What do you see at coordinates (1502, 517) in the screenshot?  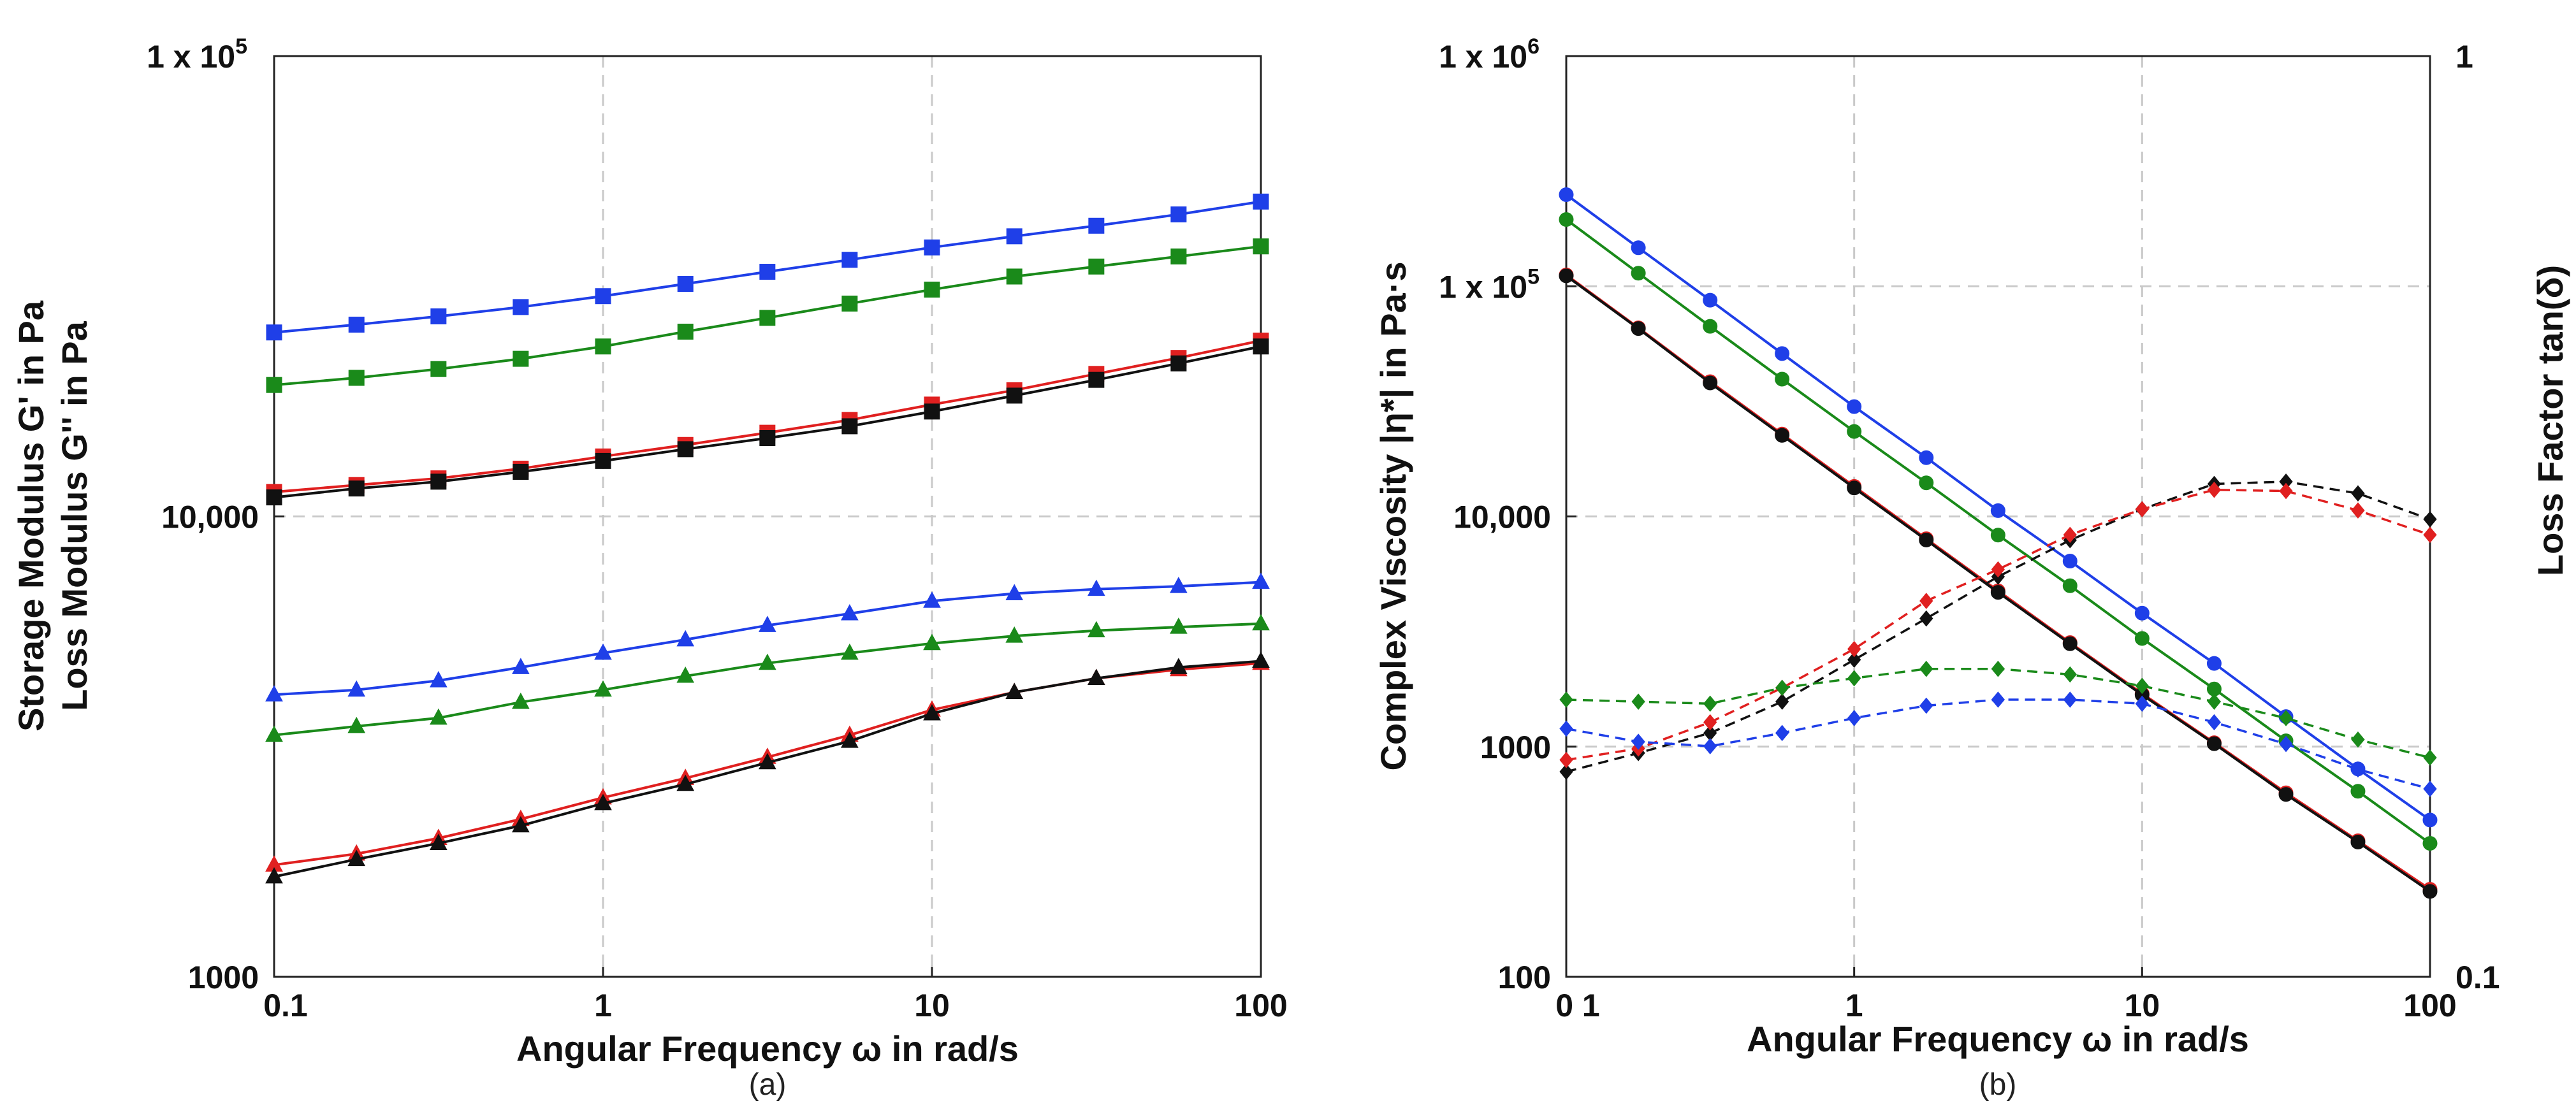 I see `y-tick-label: 10,000` at bounding box center [1502, 517].